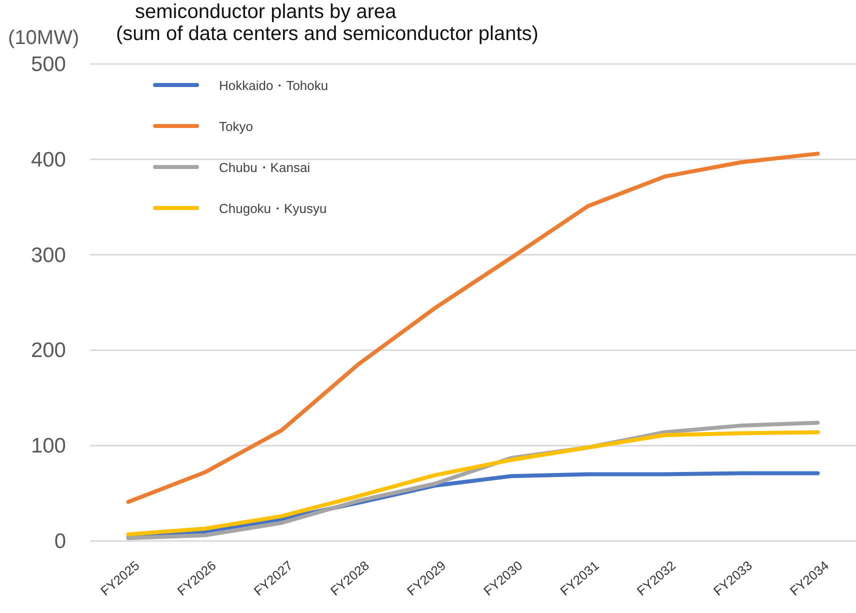 Image resolution: width=856 pixels, height=613 pixels. What do you see at coordinates (48, 64) in the screenshot?
I see `y-tick-label: 500` at bounding box center [48, 64].